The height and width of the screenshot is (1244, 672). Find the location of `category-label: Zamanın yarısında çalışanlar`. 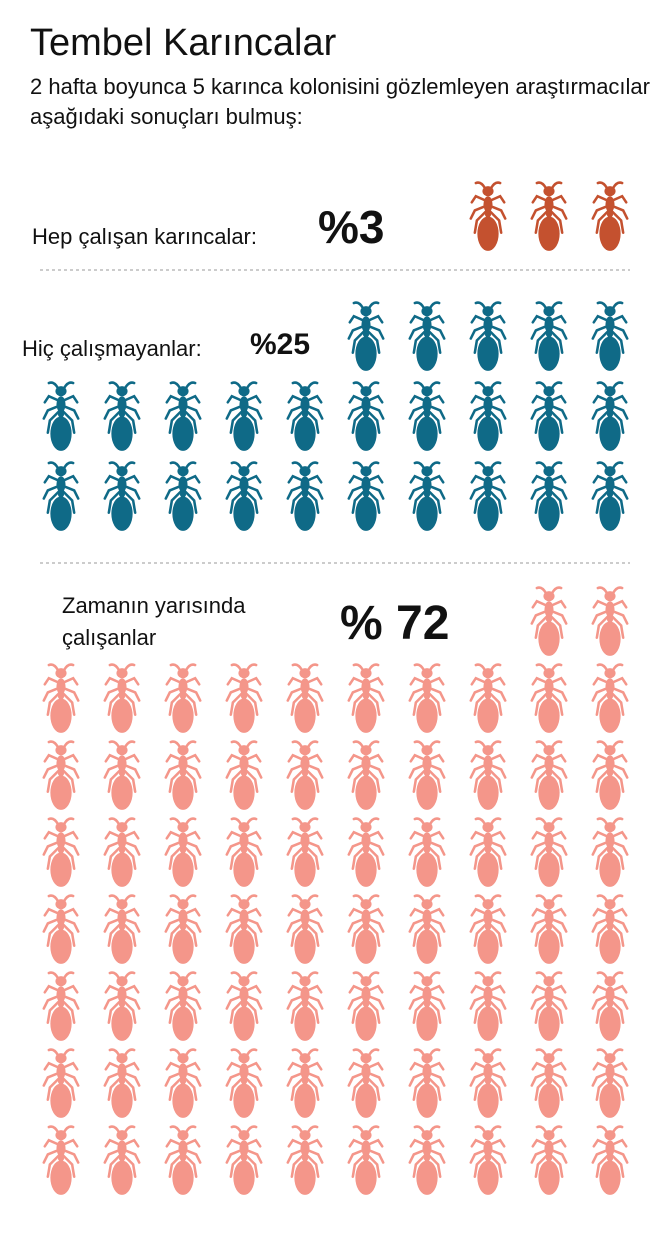

category-label: Zamanın yarısında çalışanlar is located at coordinates (154, 621).